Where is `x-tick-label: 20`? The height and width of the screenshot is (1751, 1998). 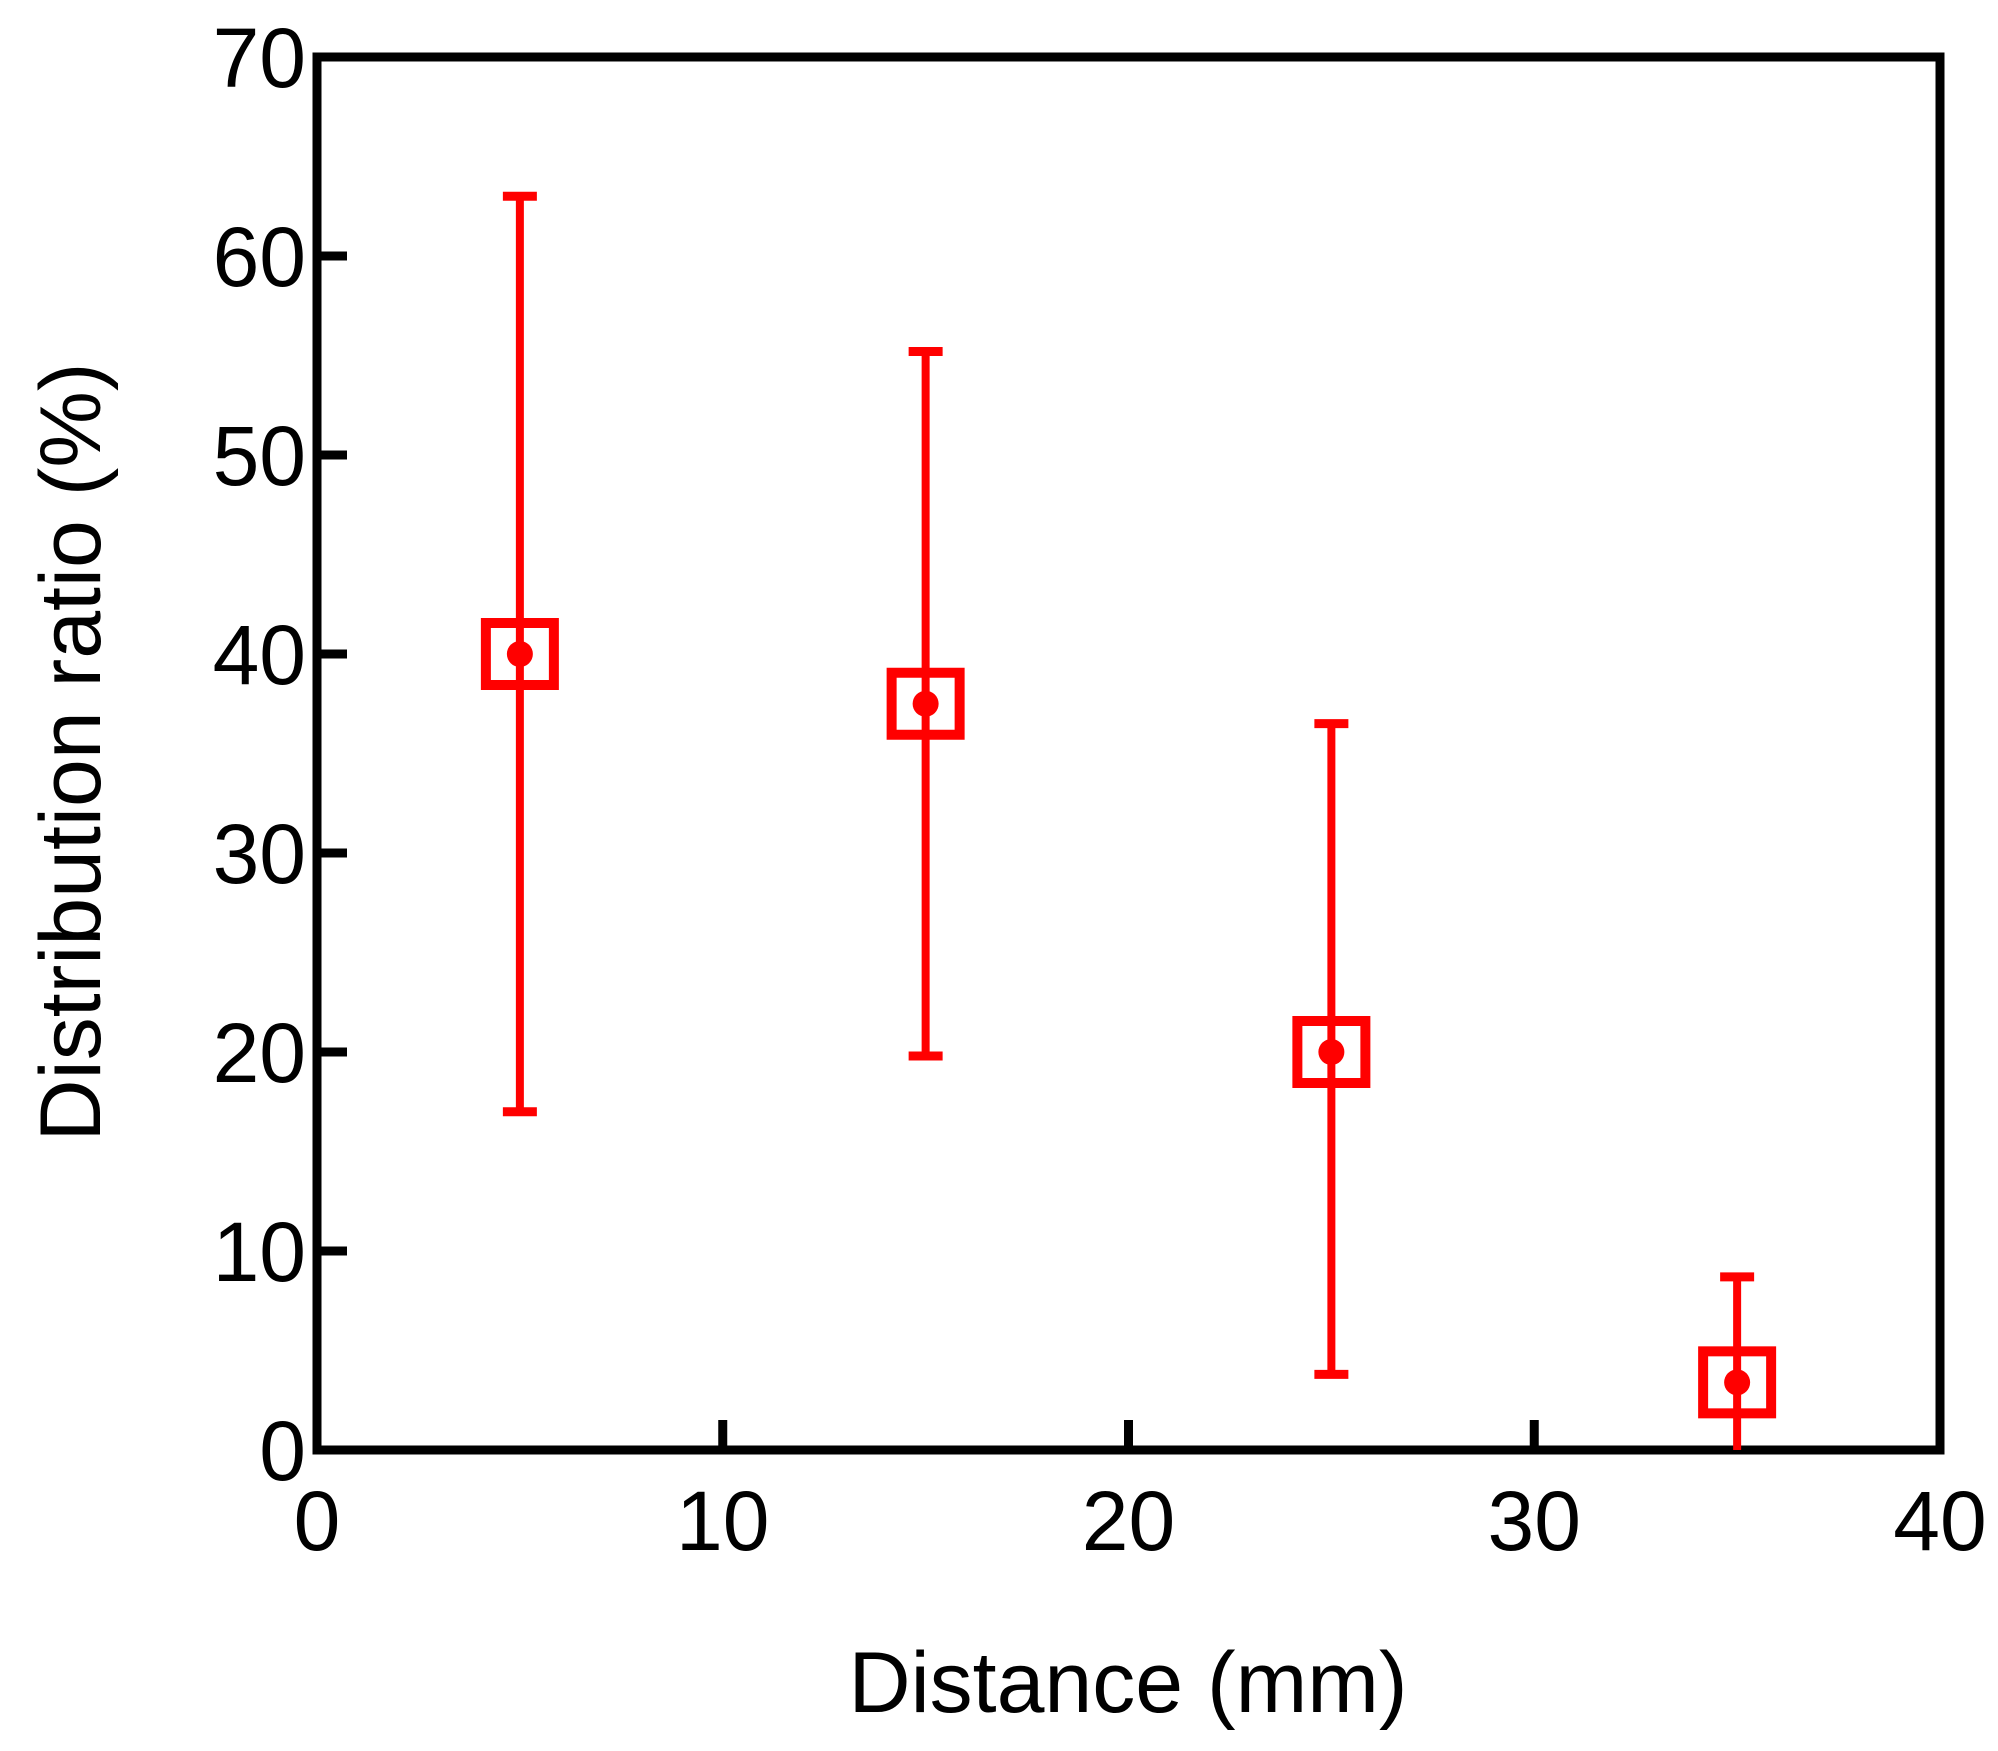
x-tick-label: 20 is located at coordinates (1128, 1521).